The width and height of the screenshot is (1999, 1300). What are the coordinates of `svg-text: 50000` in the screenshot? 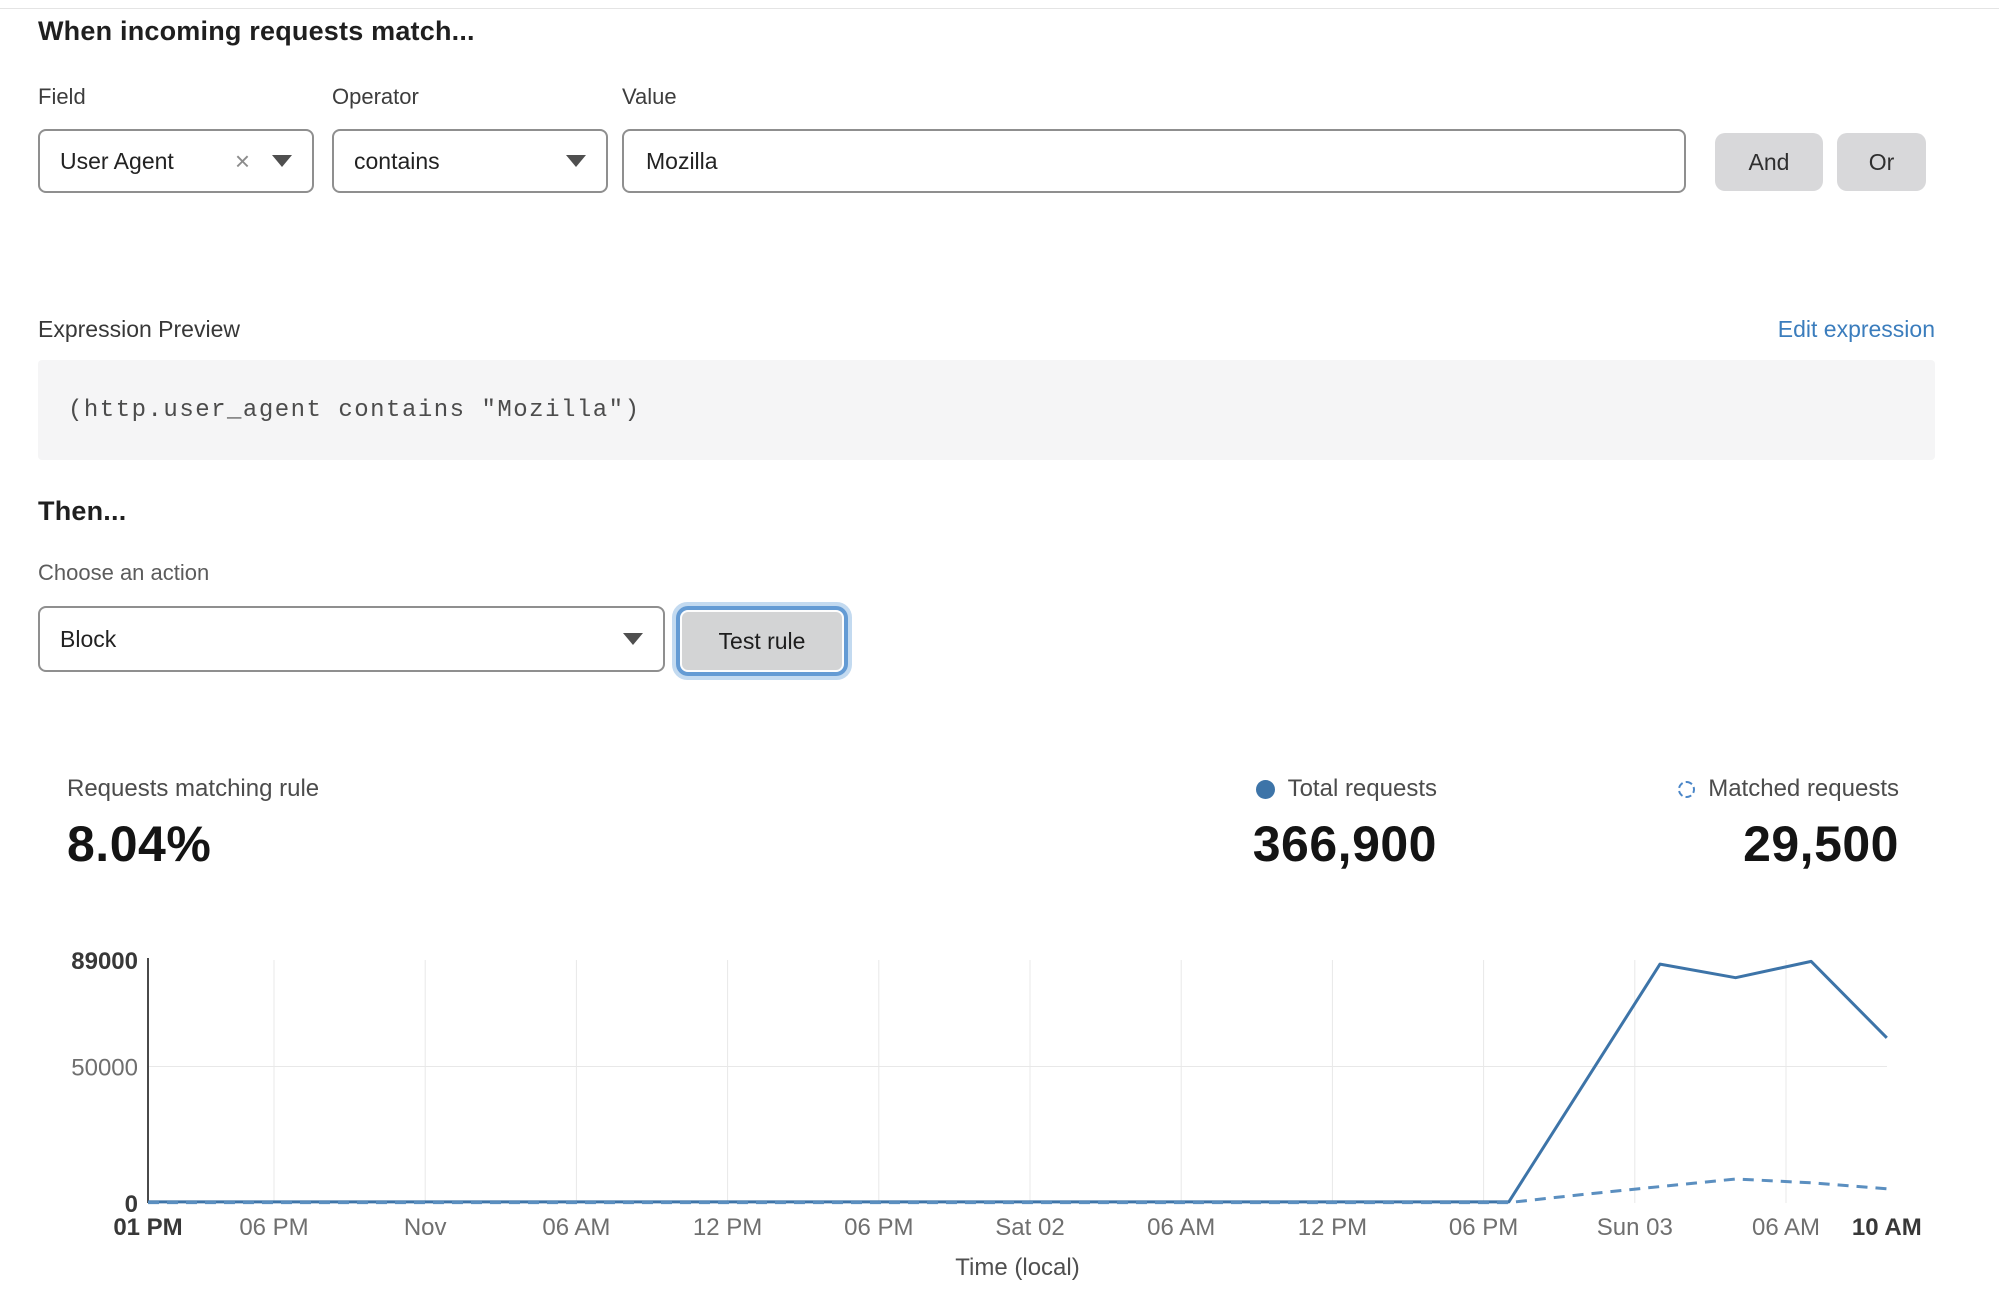 It's located at (104, 1067).